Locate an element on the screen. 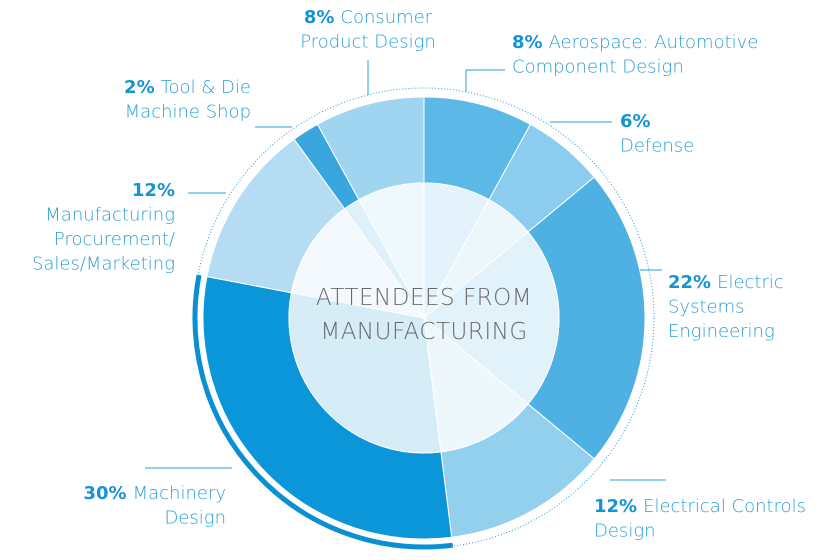 Image resolution: width=826 pixels, height=560 pixels. chart-title: MANUFACTURING is located at coordinates (423, 332).